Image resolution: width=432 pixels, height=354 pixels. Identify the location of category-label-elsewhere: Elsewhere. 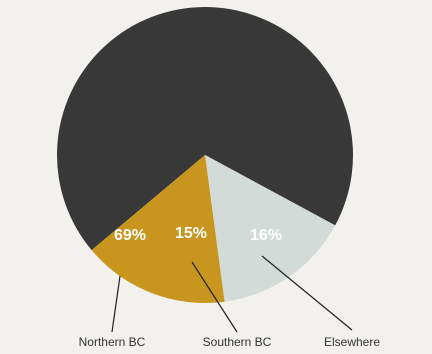
(352, 342).